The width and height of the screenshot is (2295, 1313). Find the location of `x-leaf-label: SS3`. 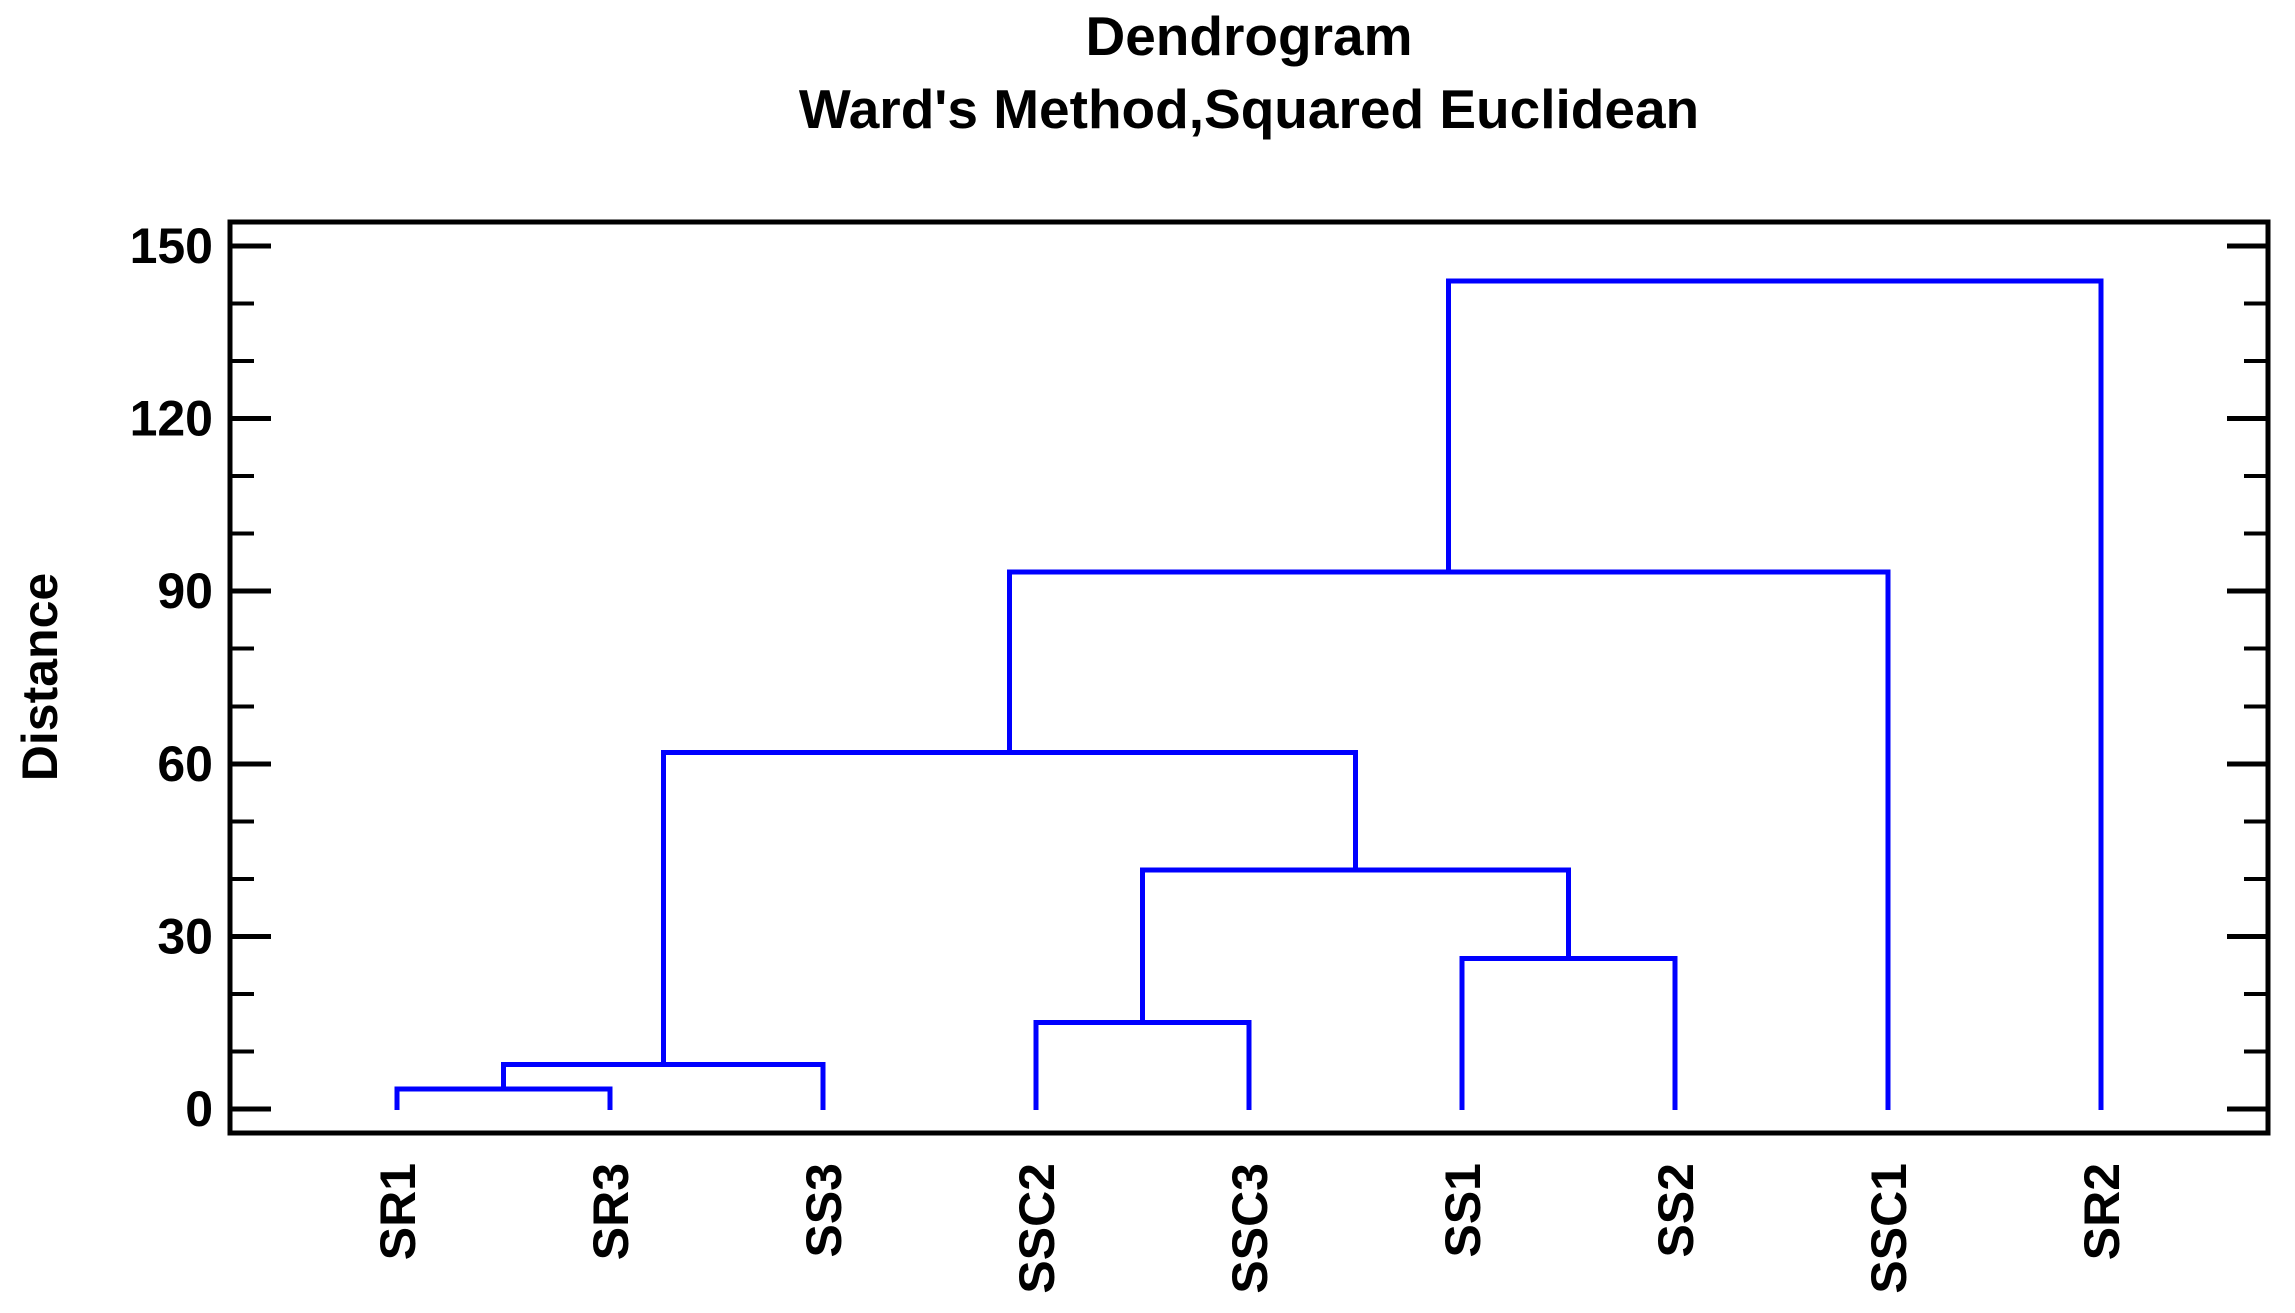

x-leaf-label: SS3 is located at coordinates (824, 1210).